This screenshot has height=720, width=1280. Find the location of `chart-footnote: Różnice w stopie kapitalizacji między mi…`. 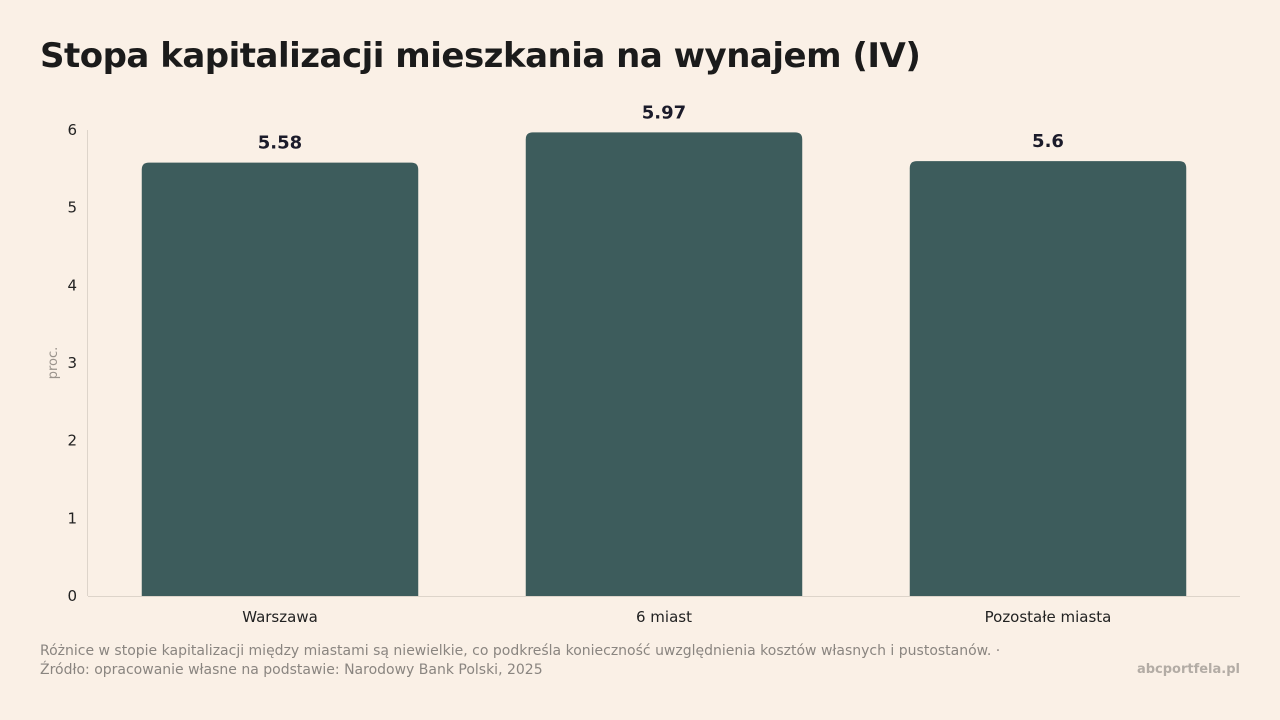

chart-footnote: Różnice w stopie kapitalizacji między mi… is located at coordinates (520, 660).